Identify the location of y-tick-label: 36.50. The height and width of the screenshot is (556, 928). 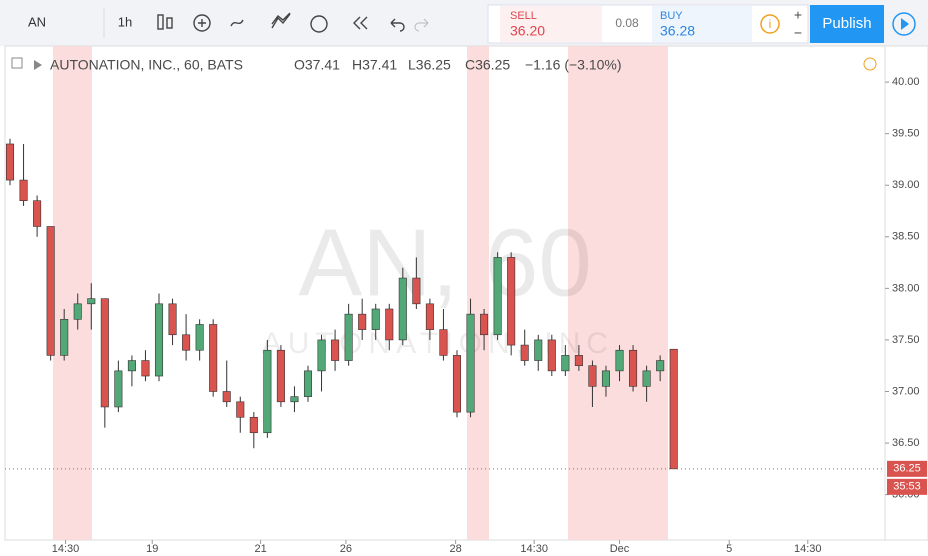
(906, 443).